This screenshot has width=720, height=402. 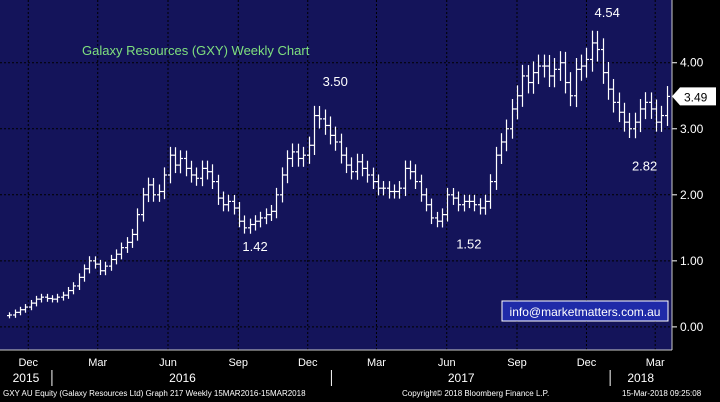 What do you see at coordinates (607, 12) in the screenshot?
I see `price-annotation: 4.54` at bounding box center [607, 12].